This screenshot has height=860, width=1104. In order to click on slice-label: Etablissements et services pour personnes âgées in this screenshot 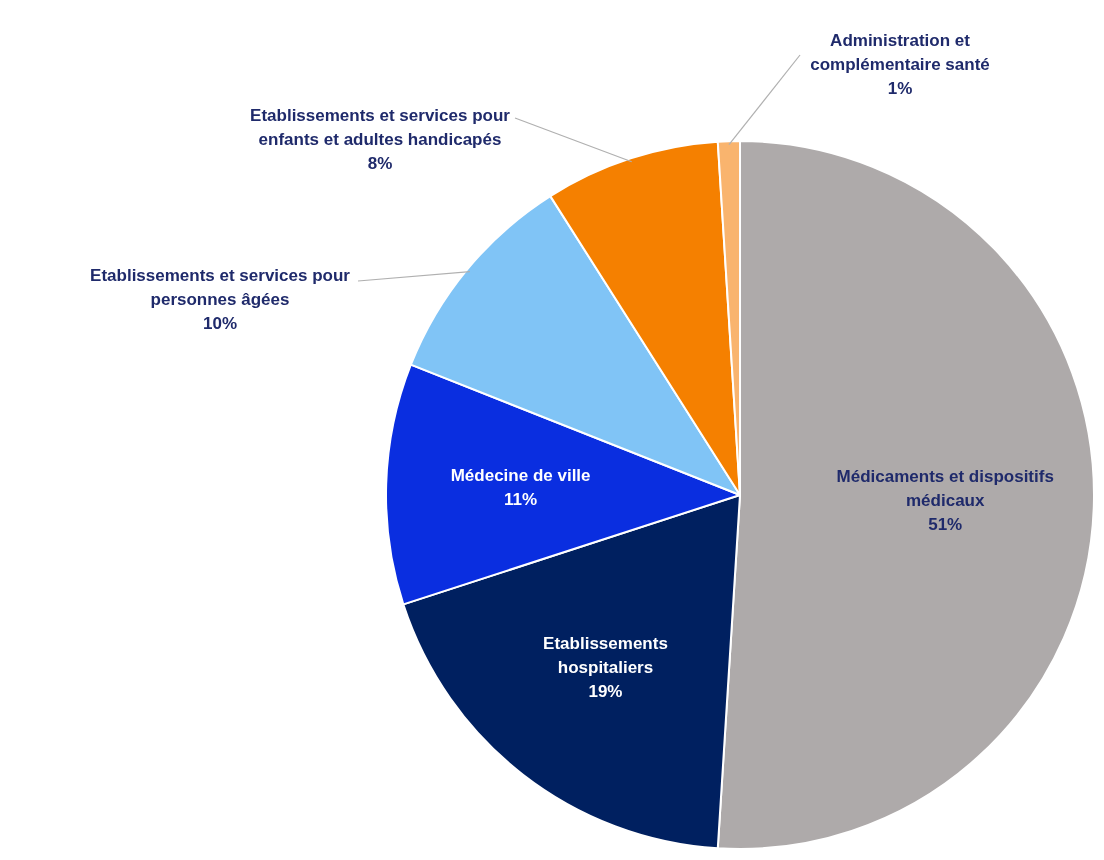, I will do `click(220, 287)`.